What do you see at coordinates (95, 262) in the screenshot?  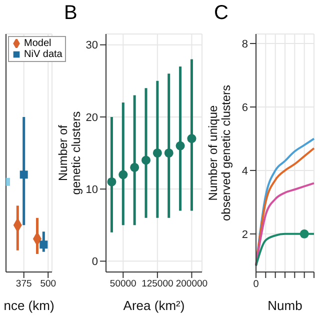 I see `y-tick-label: 0` at bounding box center [95, 262].